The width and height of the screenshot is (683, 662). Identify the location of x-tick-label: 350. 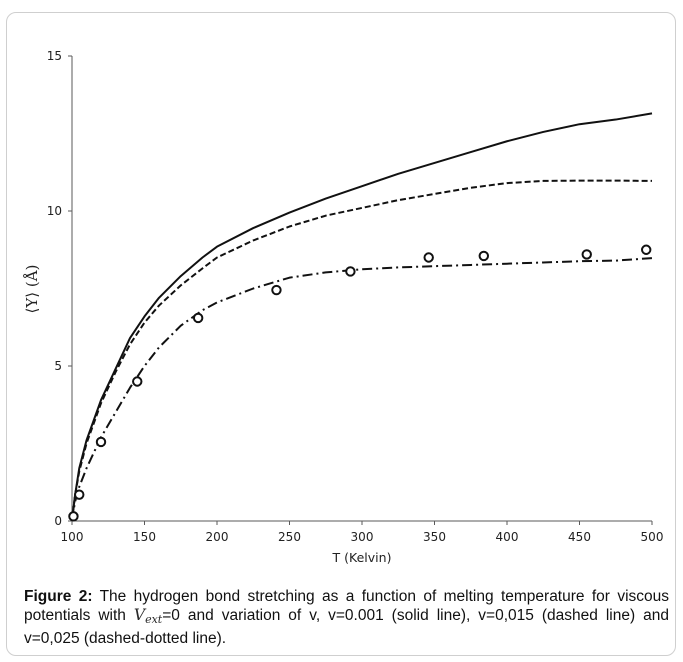
(434, 537).